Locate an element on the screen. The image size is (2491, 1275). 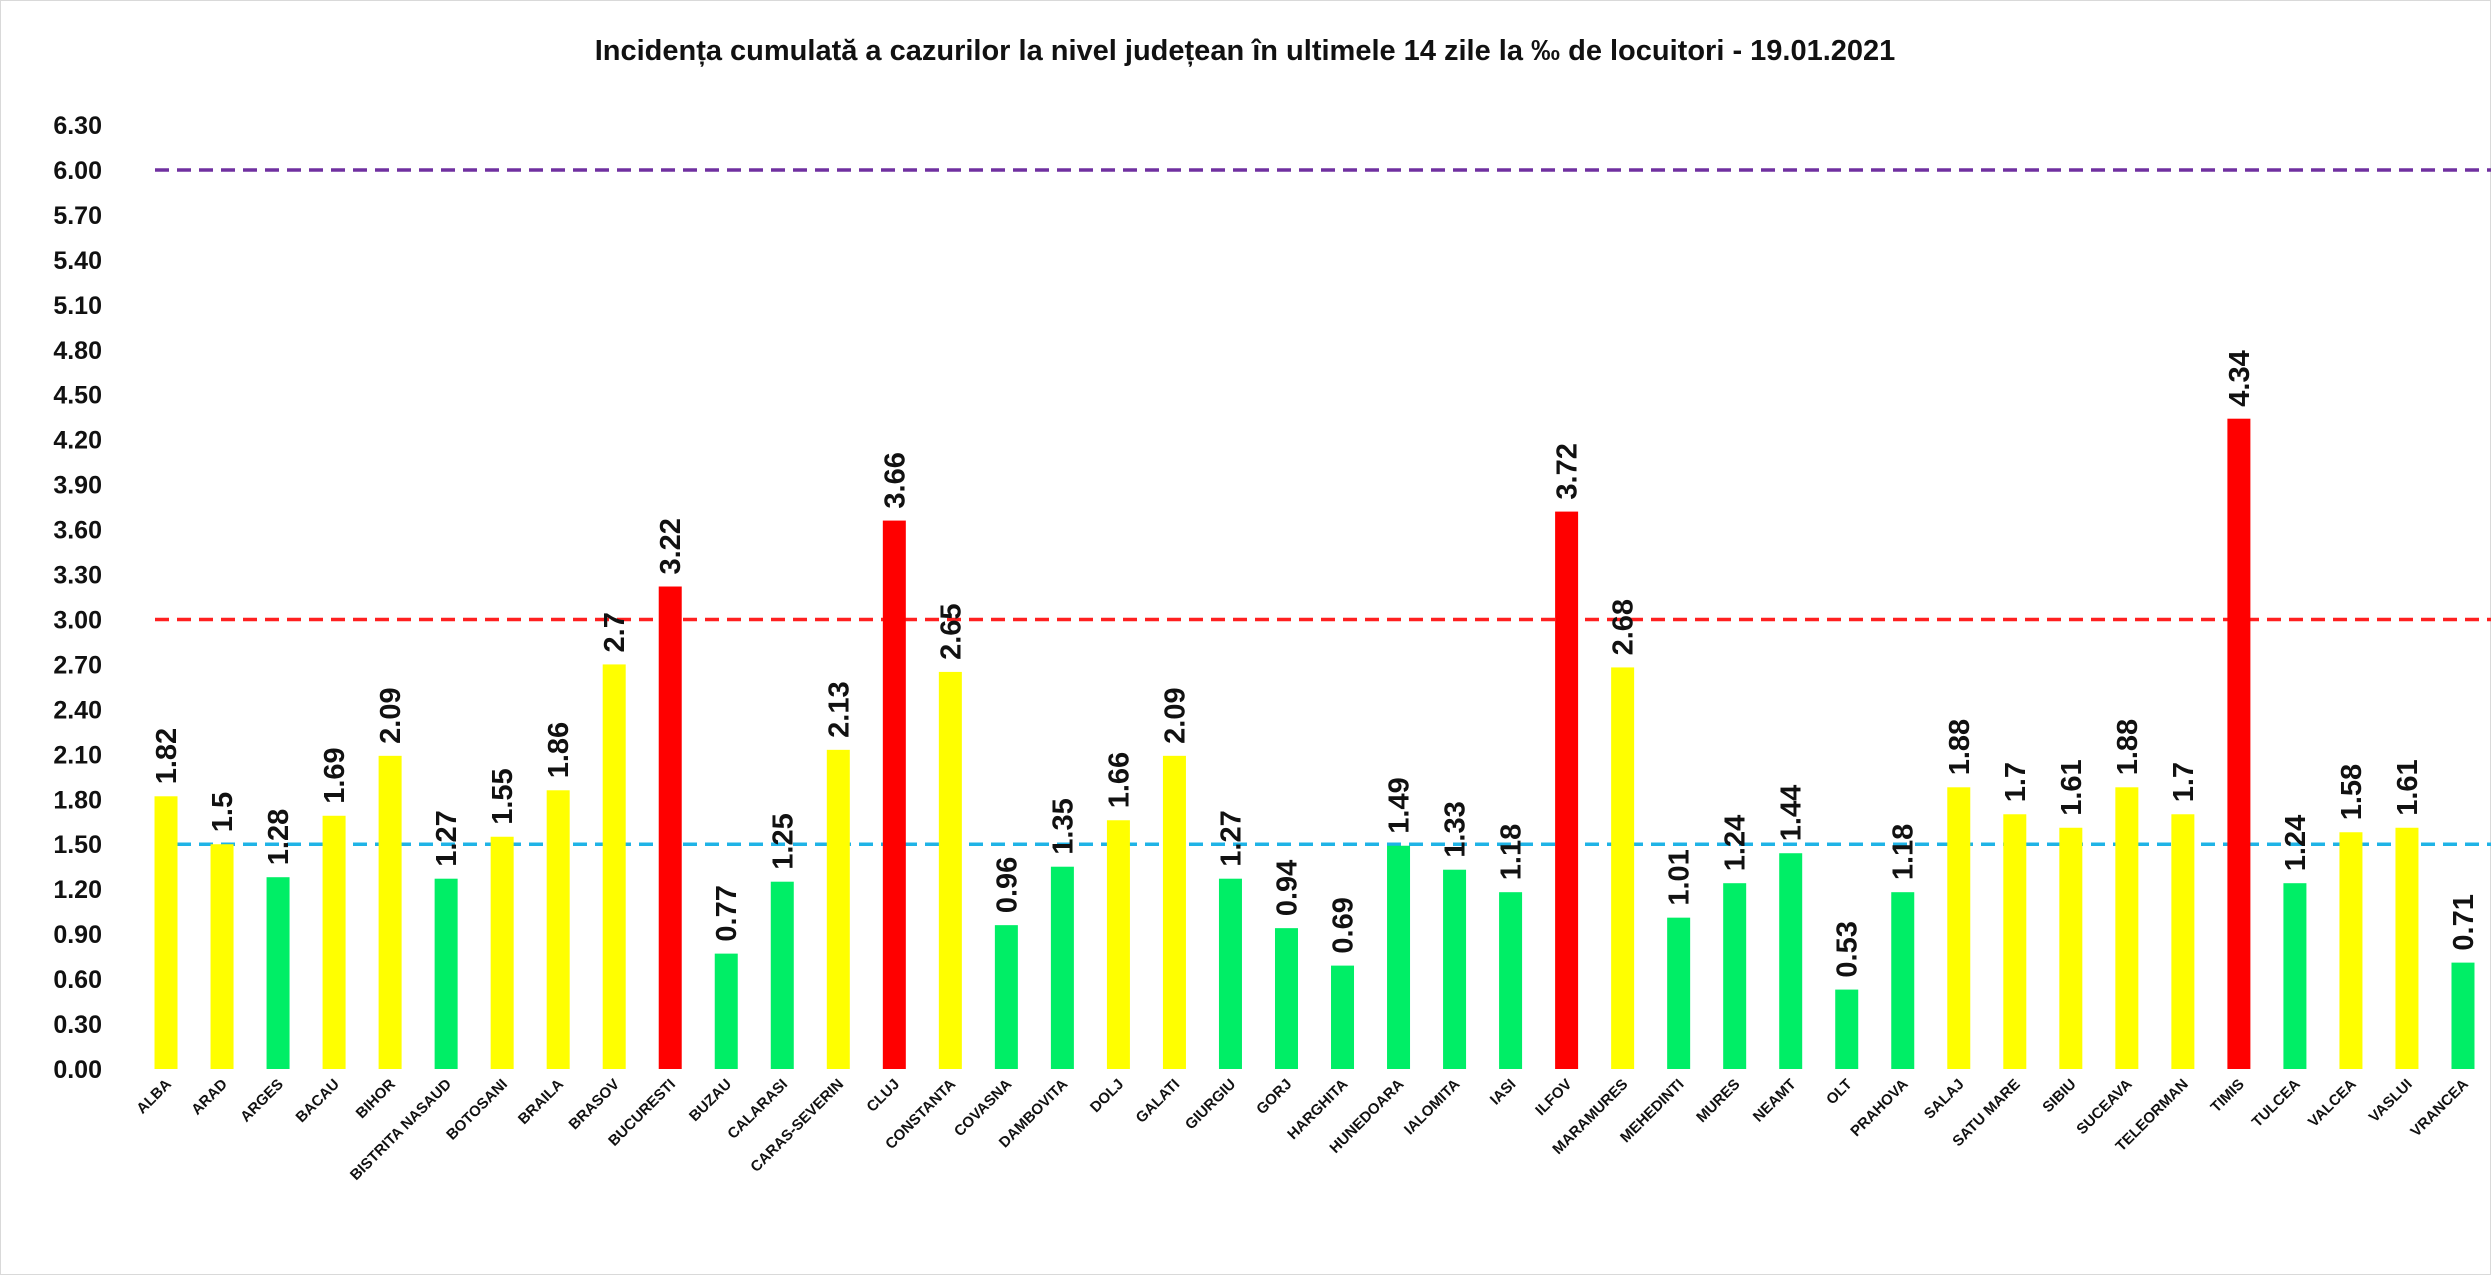
y-tick-label: 1.50 is located at coordinates (77, 845).